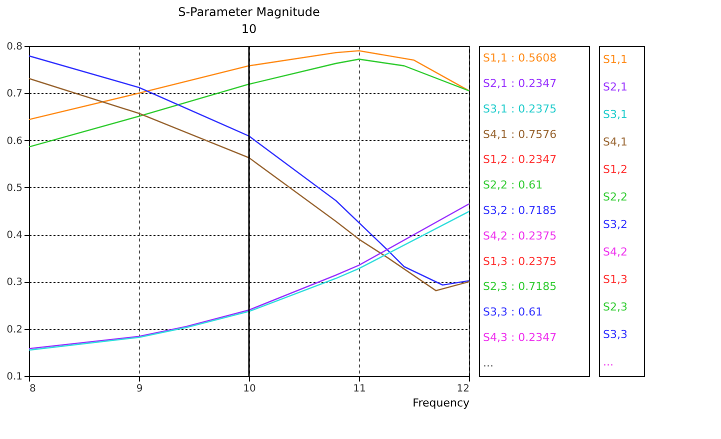 This screenshot has width=721, height=439. Describe the element at coordinates (463, 389) in the screenshot. I see `x-tick-label: 12` at that location.